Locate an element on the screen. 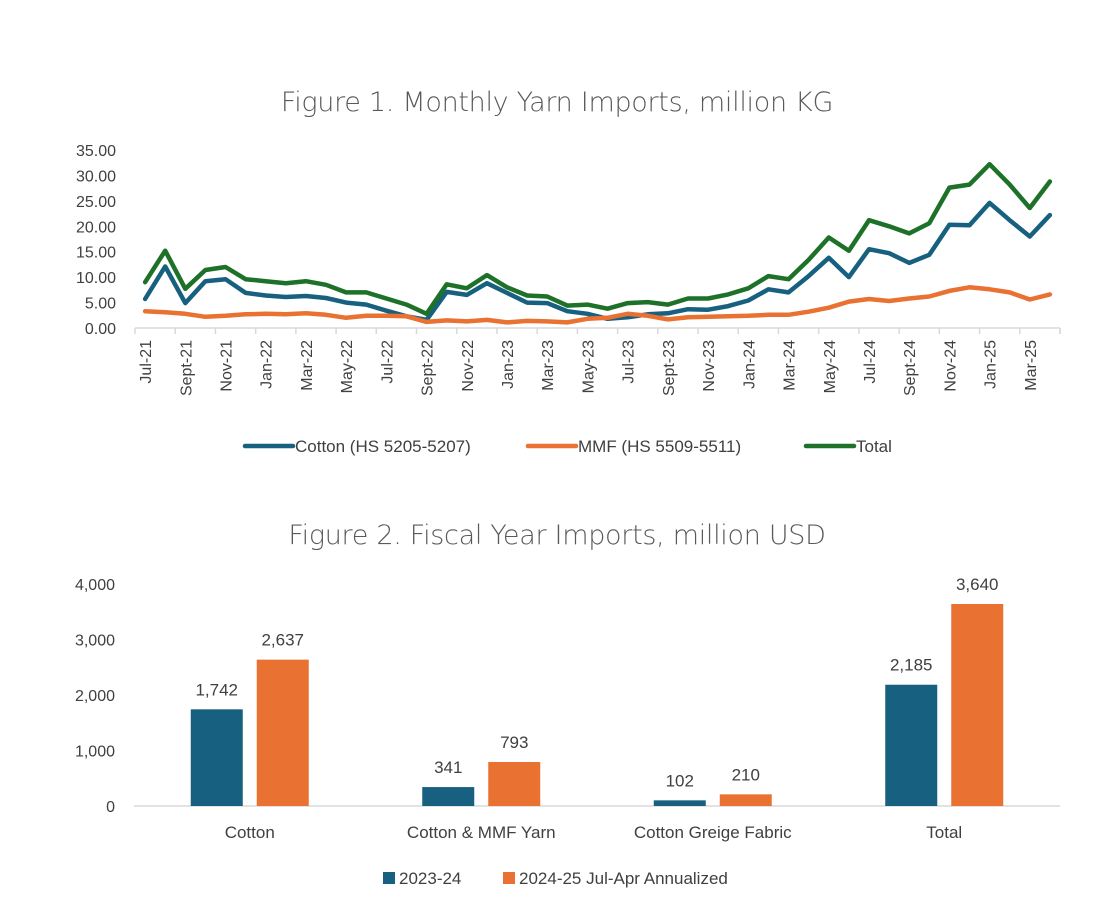  x-tick-label: Sept-23 is located at coordinates (669, 368).